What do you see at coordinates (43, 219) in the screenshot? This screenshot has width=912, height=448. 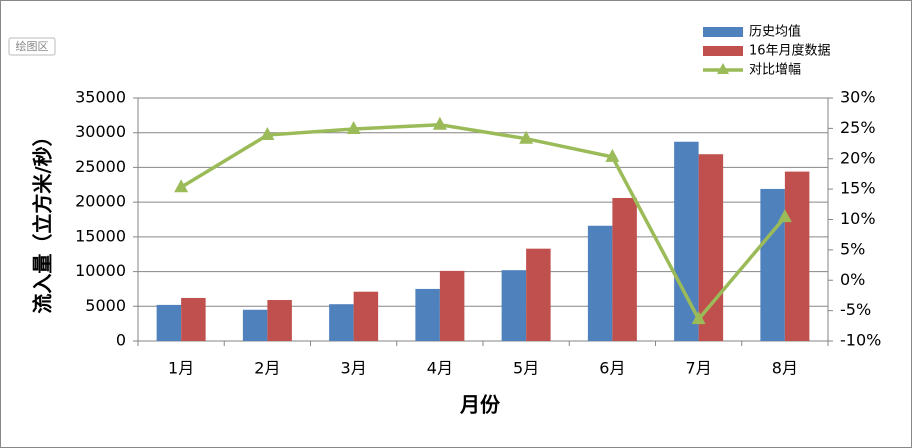 I see `y-axis-title: 流入量（立方米/秒）` at bounding box center [43, 219].